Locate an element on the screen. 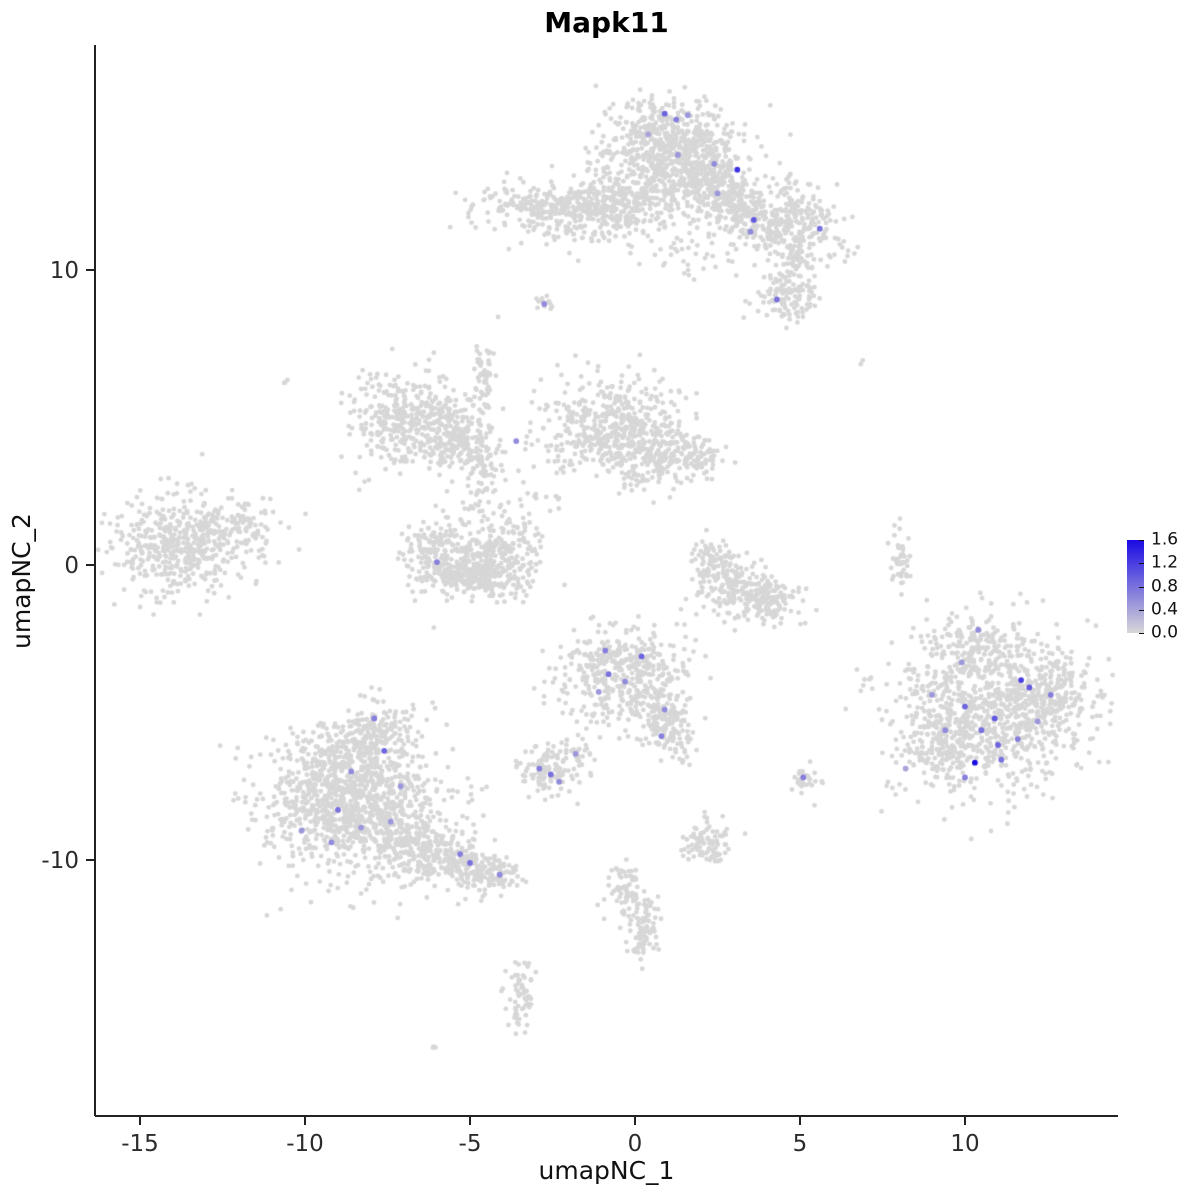 This screenshot has width=1200, height=1200. expression-legend: 1.6 1.2 0.8 0.4 0.0 is located at coordinates (1160, 586).